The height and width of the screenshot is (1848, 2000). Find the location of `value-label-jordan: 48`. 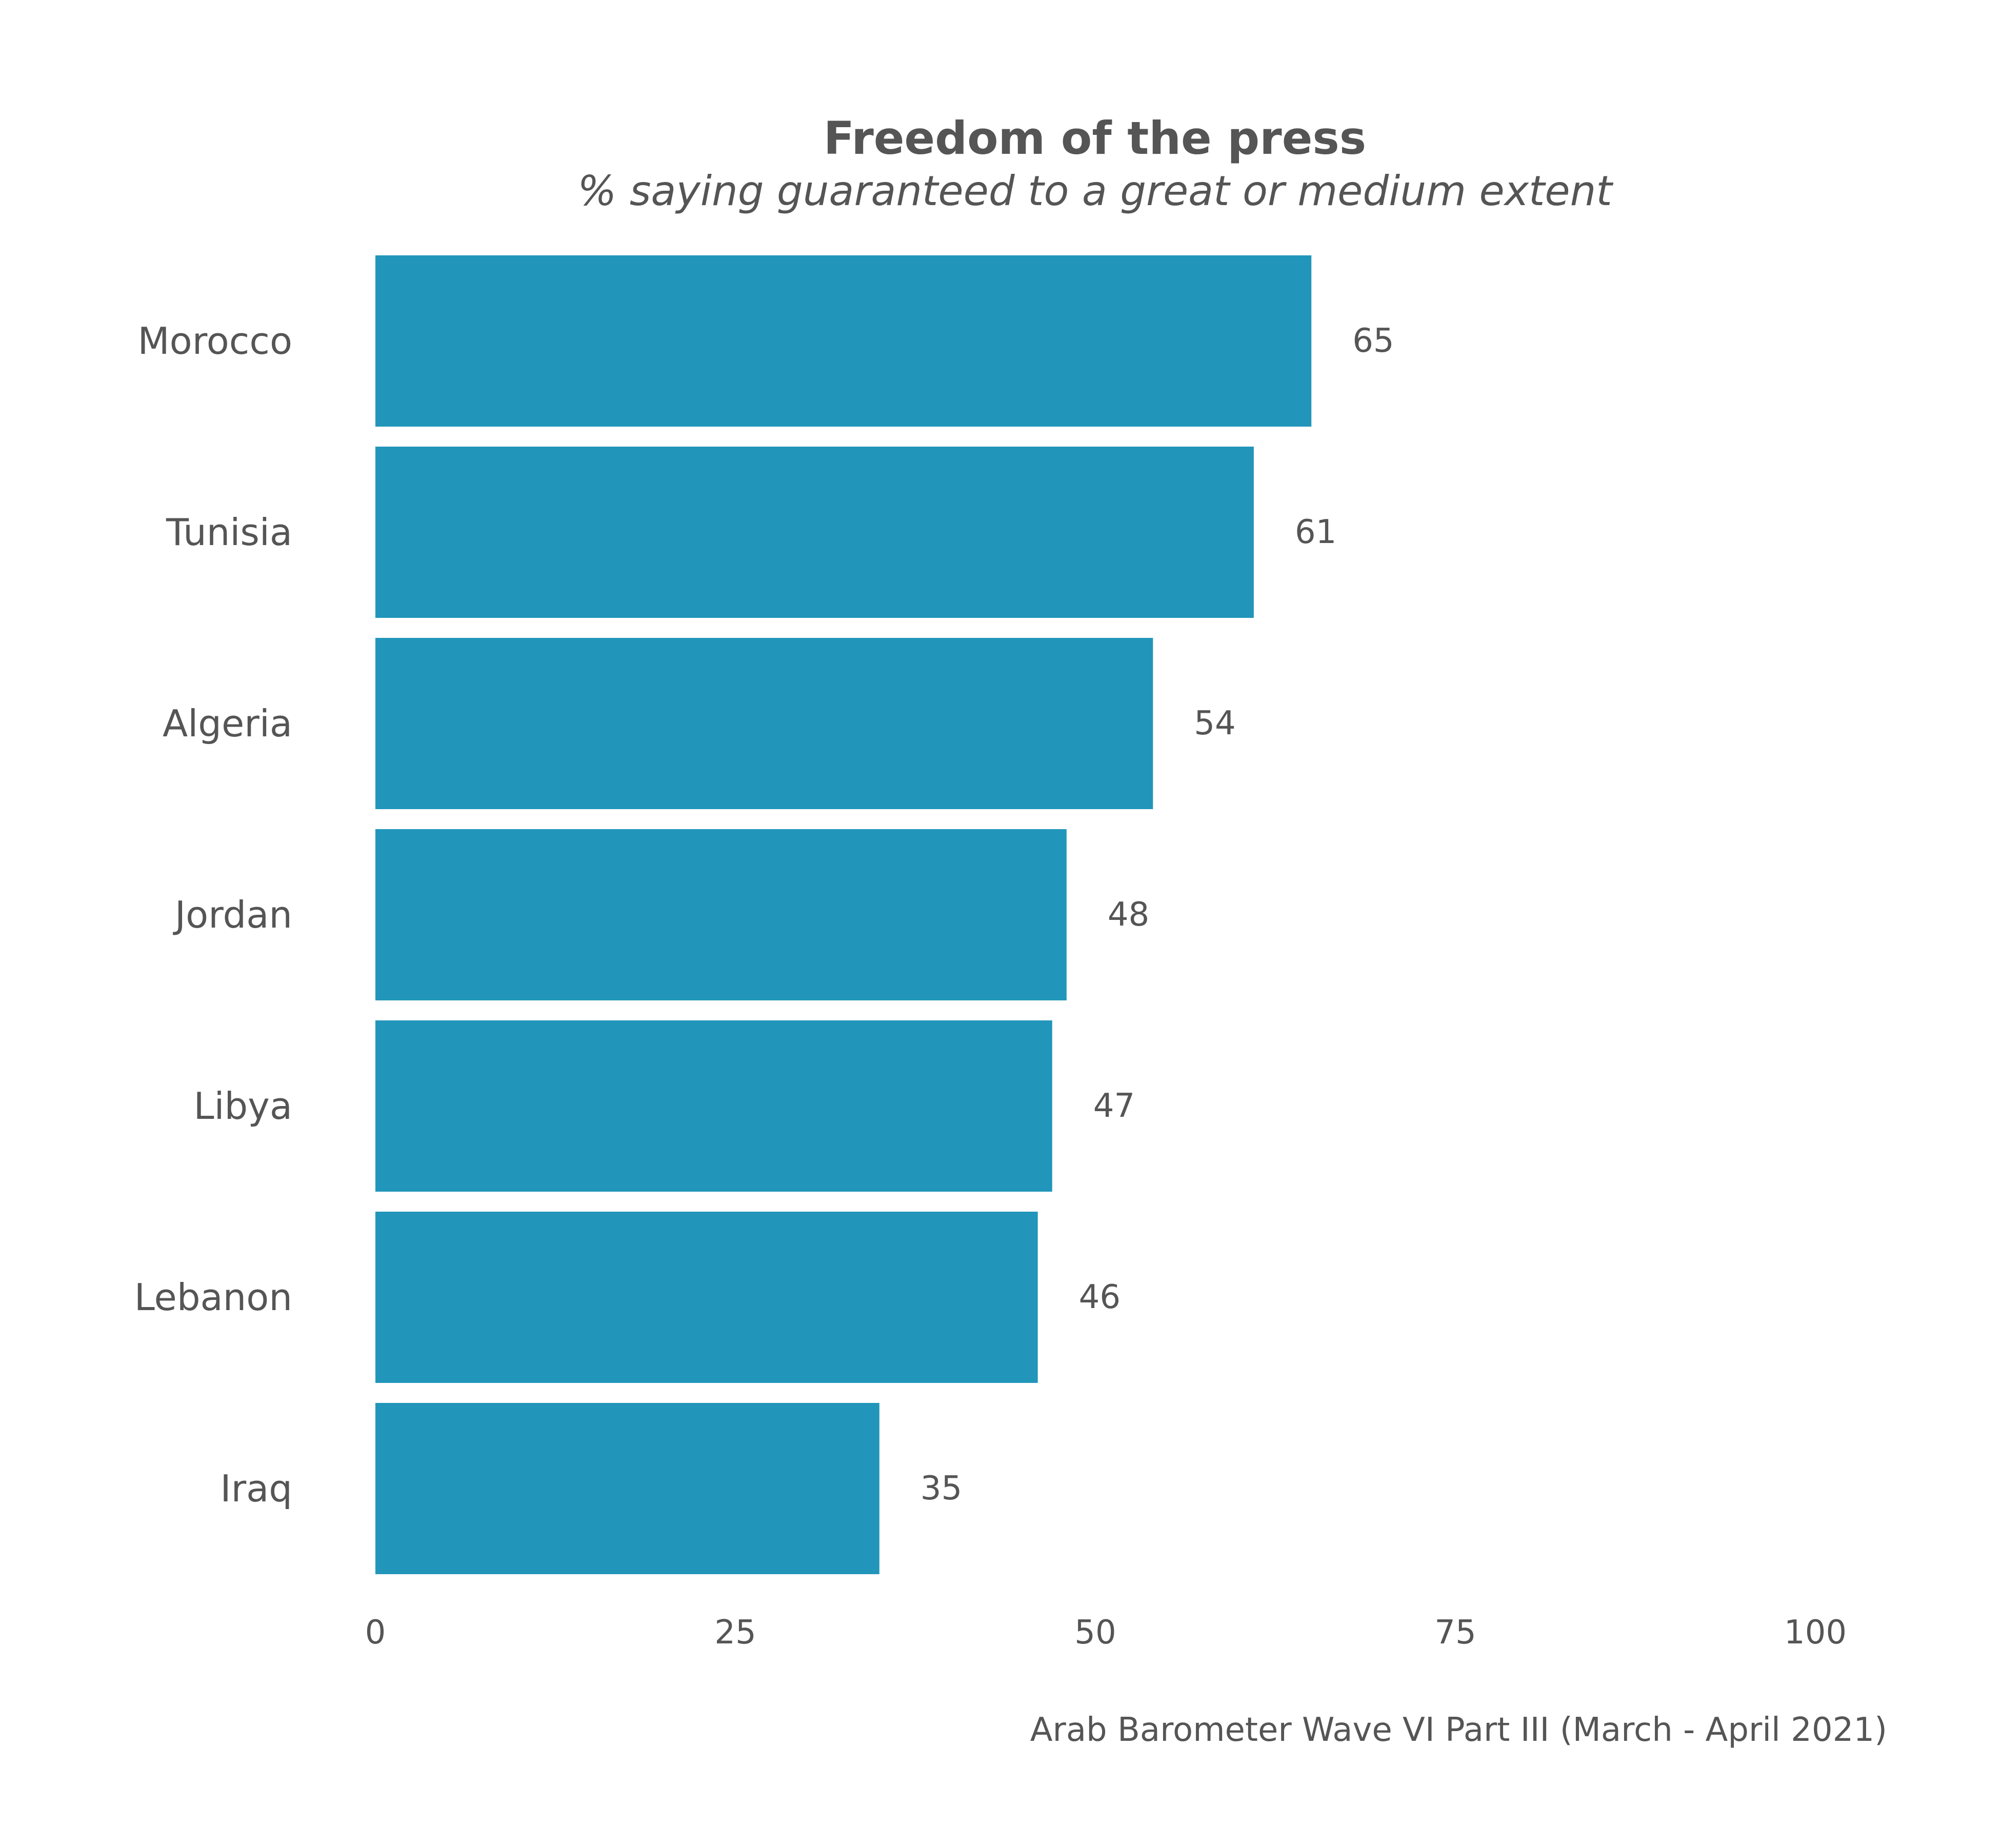

value-label-jordan: 48 is located at coordinates (1128, 915).